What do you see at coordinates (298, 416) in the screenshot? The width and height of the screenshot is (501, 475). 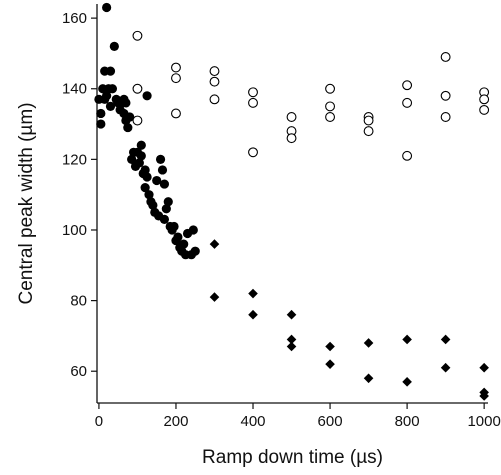 I see `x-axis-ticks: 0 200 400 600 800 1000` at bounding box center [298, 416].